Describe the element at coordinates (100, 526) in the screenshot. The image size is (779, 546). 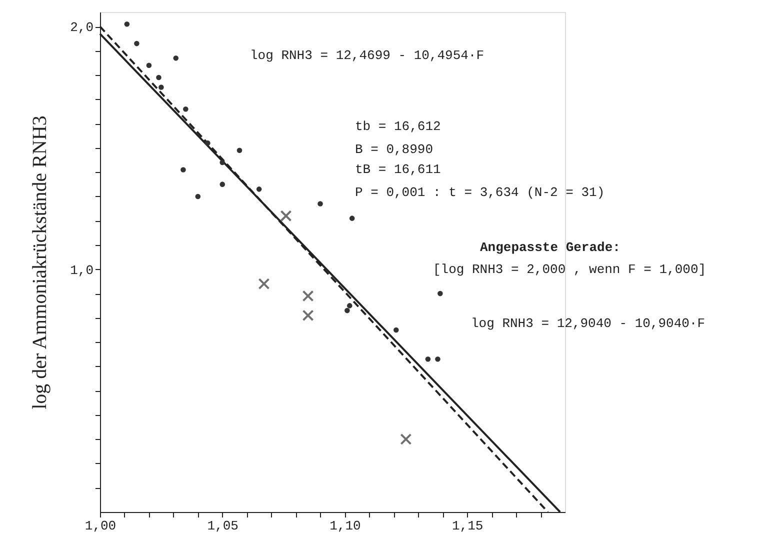
I see `x-tick-label: 1,00` at that location.